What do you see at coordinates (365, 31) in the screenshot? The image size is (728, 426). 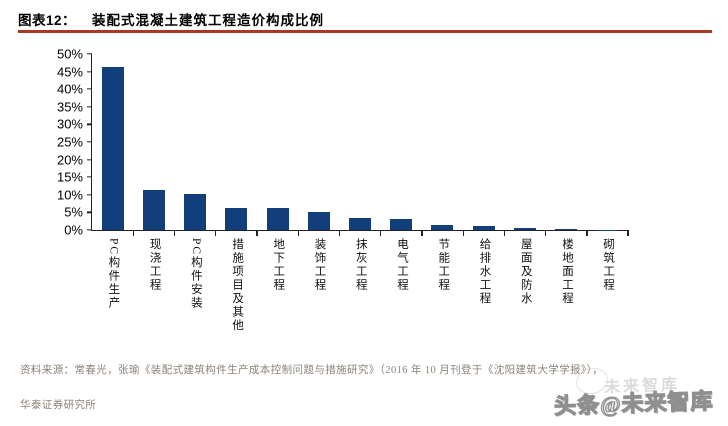 I see `title-underline-rule` at bounding box center [365, 31].